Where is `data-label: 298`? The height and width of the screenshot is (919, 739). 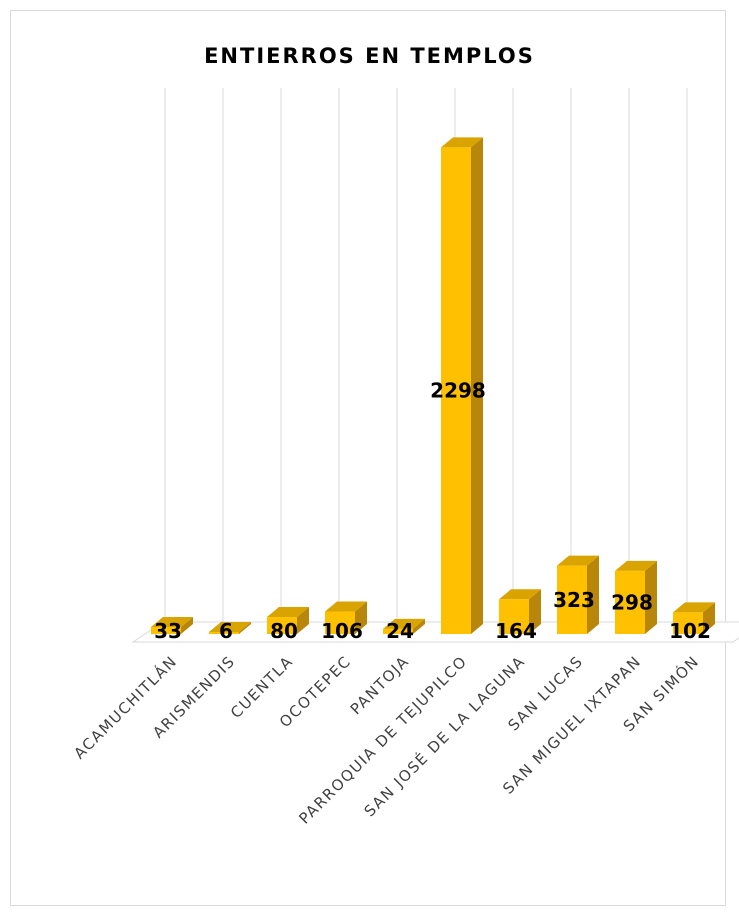 data-label: 298 is located at coordinates (632, 602).